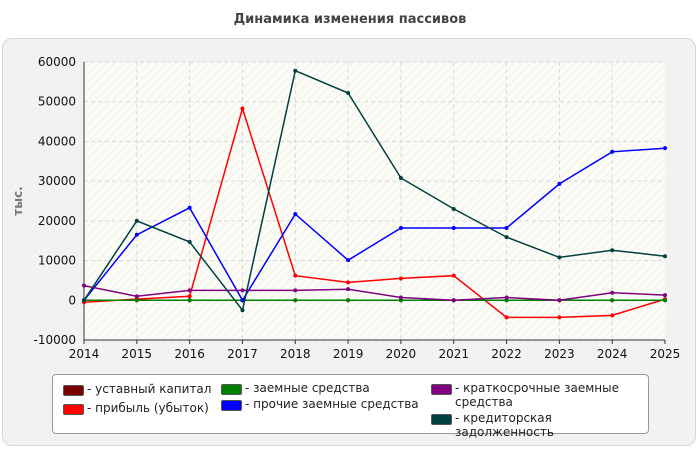 Image resolution: width=700 pixels, height=450 pixels. What do you see at coordinates (537, 395) in the screenshot?
I see `legend-label: - краткосрочные заемные средства` at bounding box center [537, 395].